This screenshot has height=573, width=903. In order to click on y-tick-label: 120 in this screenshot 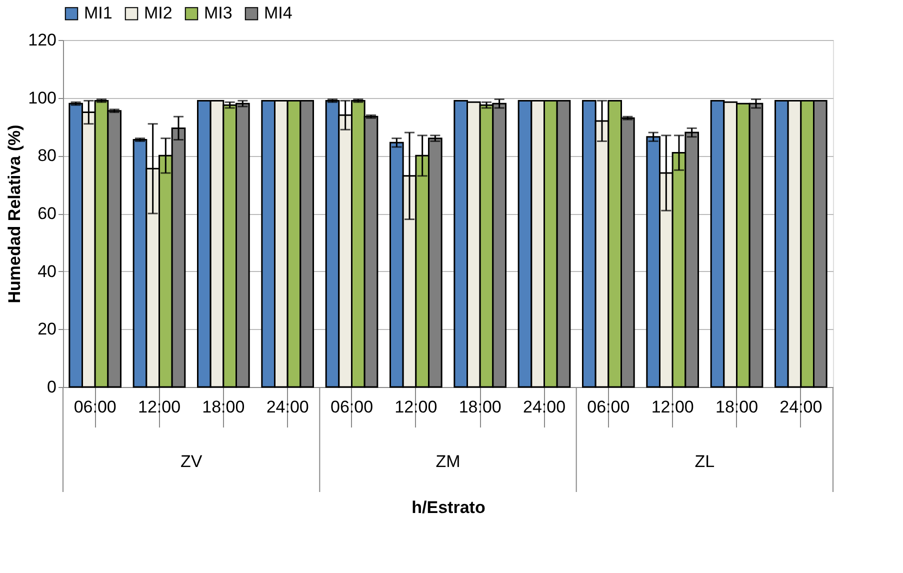, I will do `click(42, 40)`.